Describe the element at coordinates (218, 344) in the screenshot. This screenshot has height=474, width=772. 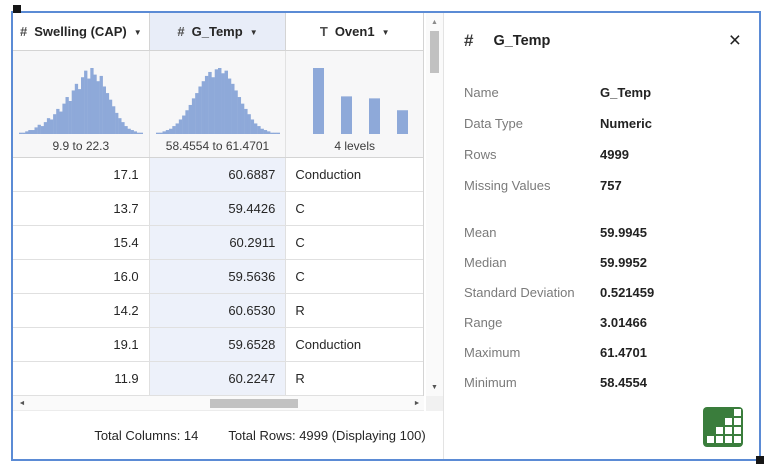
I see `cell-gtemp: 59.6528` at that location.